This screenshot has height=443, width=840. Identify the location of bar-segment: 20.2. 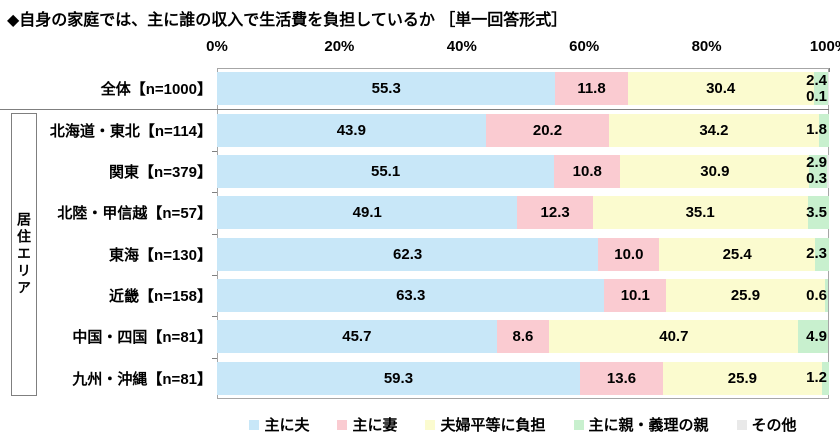
(547, 130).